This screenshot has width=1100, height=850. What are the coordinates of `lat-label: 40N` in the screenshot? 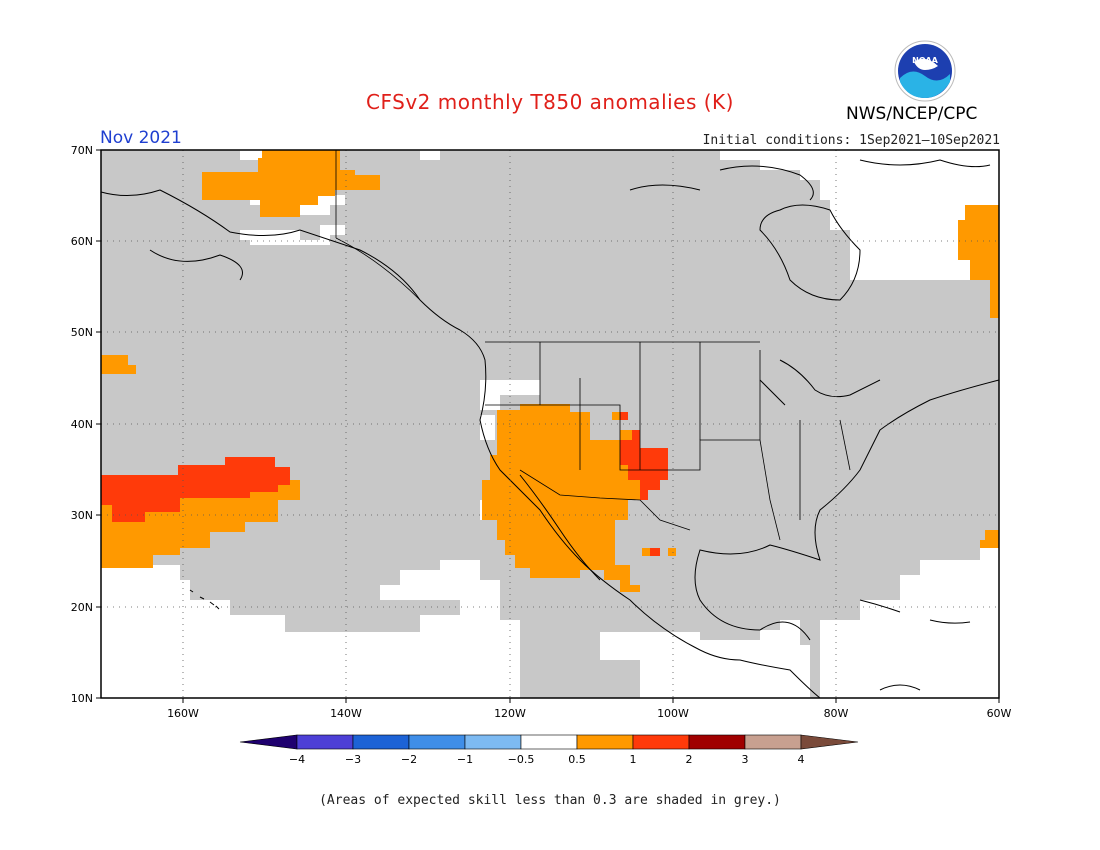 It's located at (82, 424).